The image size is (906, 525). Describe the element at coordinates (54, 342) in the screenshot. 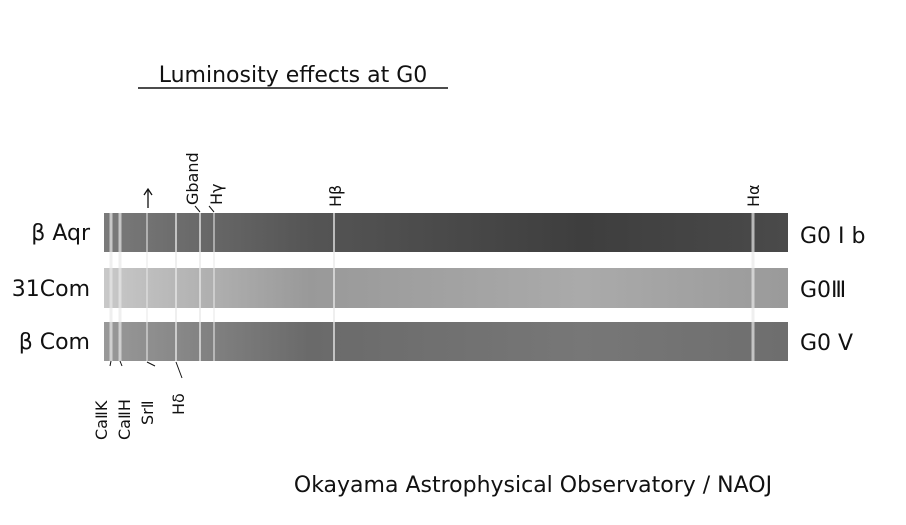

I see `star-label: β Com` at that location.